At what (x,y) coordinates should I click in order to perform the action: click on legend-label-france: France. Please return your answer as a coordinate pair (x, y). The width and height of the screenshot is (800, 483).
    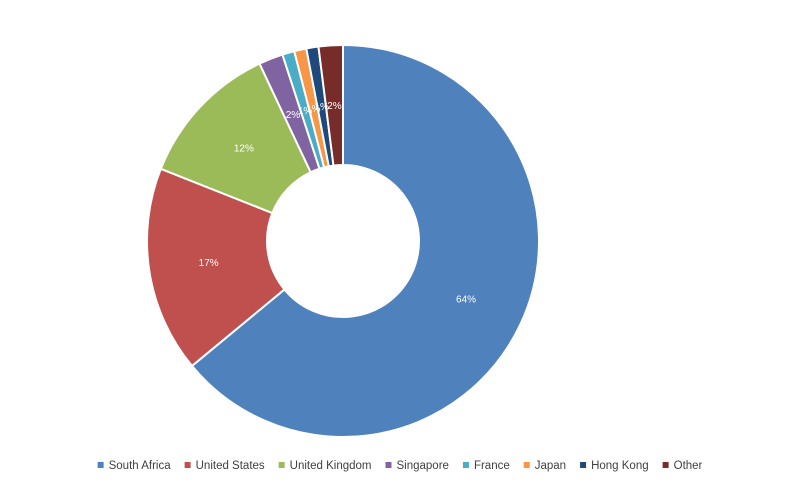
    Looking at the image, I should click on (492, 466).